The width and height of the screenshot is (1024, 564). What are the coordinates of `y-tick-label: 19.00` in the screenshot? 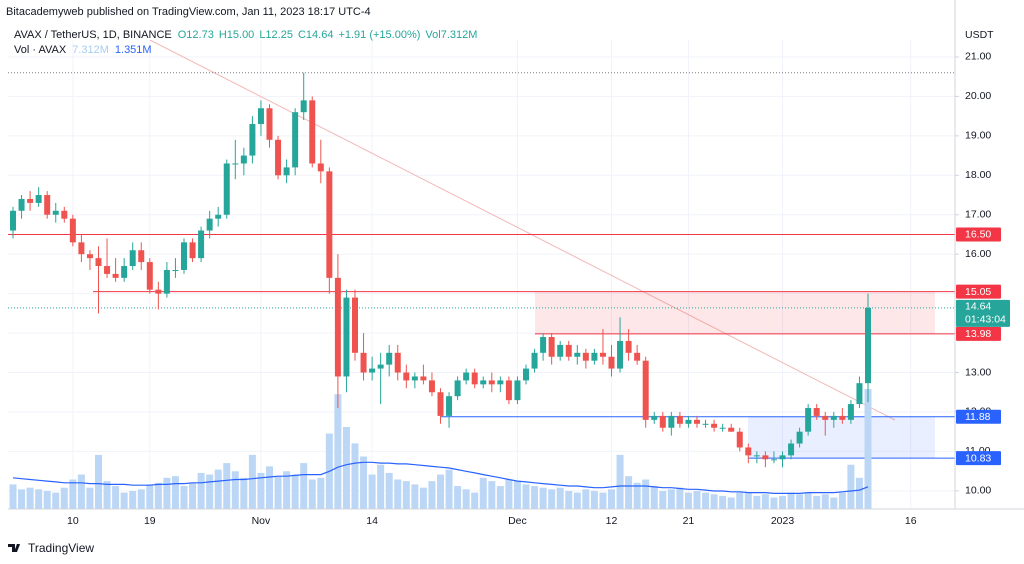 It's located at (978, 136).